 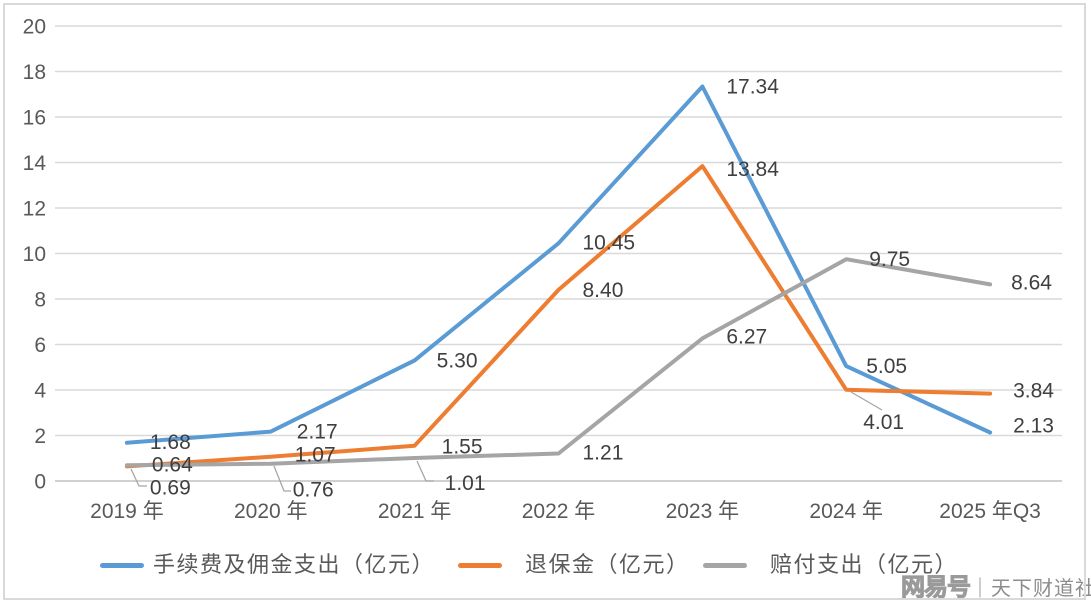 I want to click on legend-line-sample-blue, so click(x=122, y=565).